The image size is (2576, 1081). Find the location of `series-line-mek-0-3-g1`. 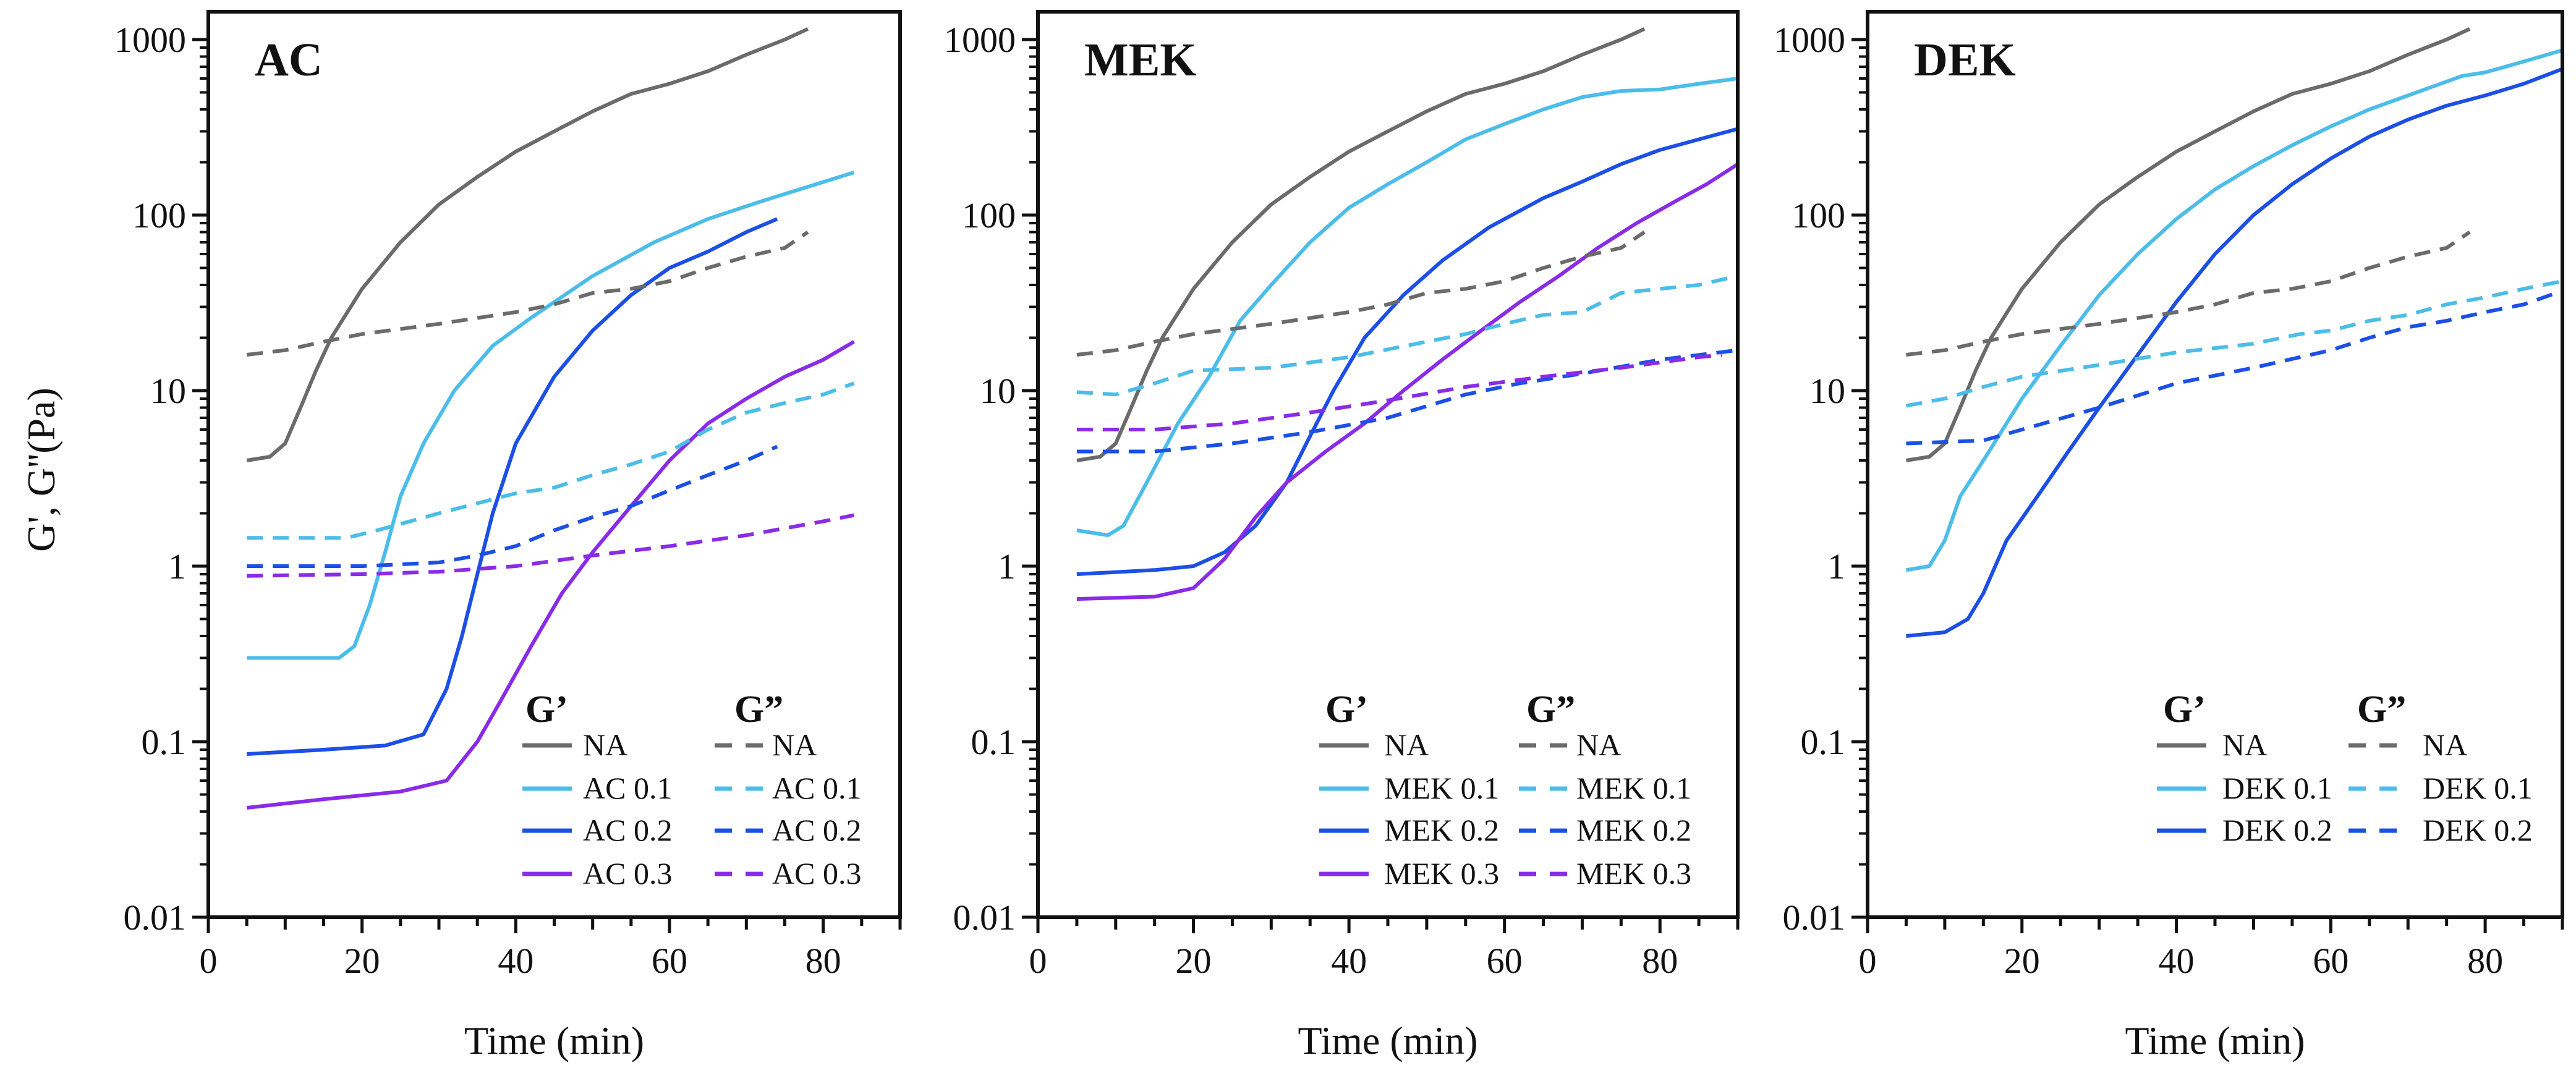

series-line-mek-0-3-g1 is located at coordinates (1407, 382).